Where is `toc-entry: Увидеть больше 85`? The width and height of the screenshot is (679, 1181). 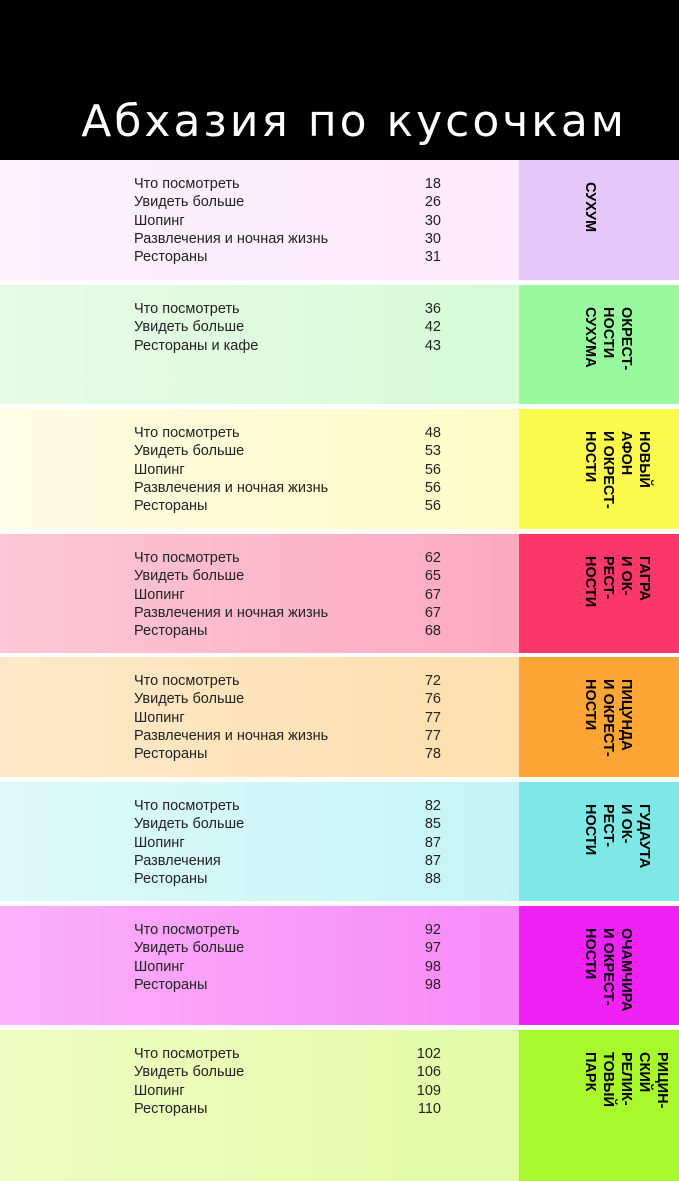 toc-entry: Увидеть больше 85 is located at coordinates (289, 824).